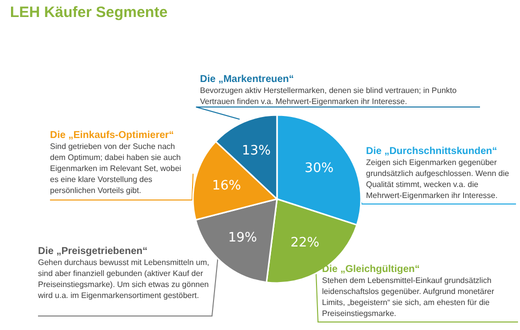 The image size is (520, 330). Describe the element at coordinates (409, 297) in the screenshot. I see `text: Stehen dem Lebensmittel-Einkauf grundsätzlich leidenschaftslos gegenüber. Aufgrund monetärer Limits, „begeistern“ sie sich, am ehesten für die Preiseinstiegsmarke.` at that location.